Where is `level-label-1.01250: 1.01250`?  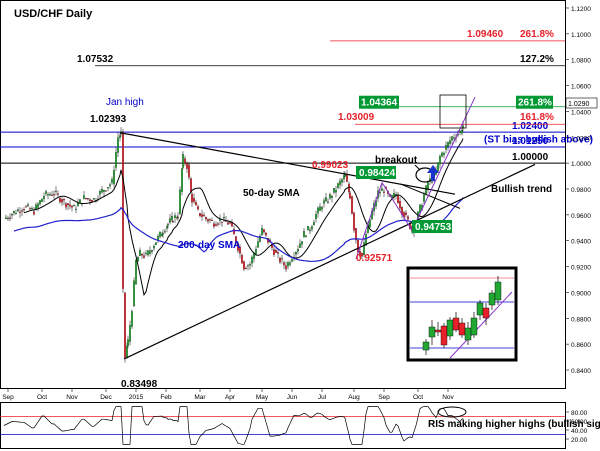 level-label-1.01250: 1.01250 is located at coordinates (530, 141).